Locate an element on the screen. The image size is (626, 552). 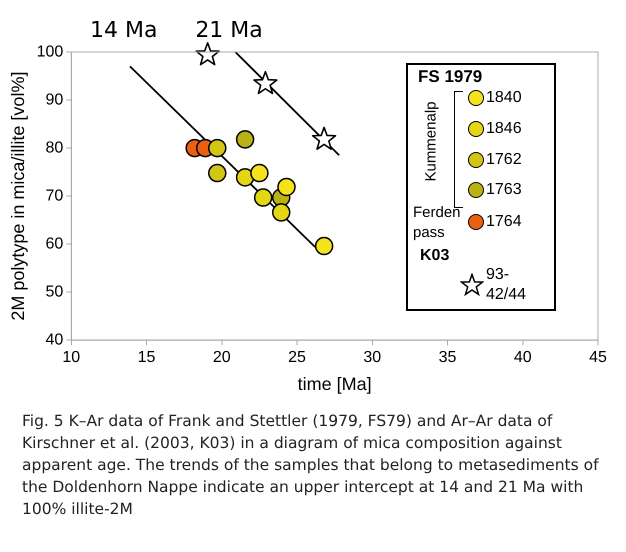
text: 14 Ma is located at coordinates (124, 30).